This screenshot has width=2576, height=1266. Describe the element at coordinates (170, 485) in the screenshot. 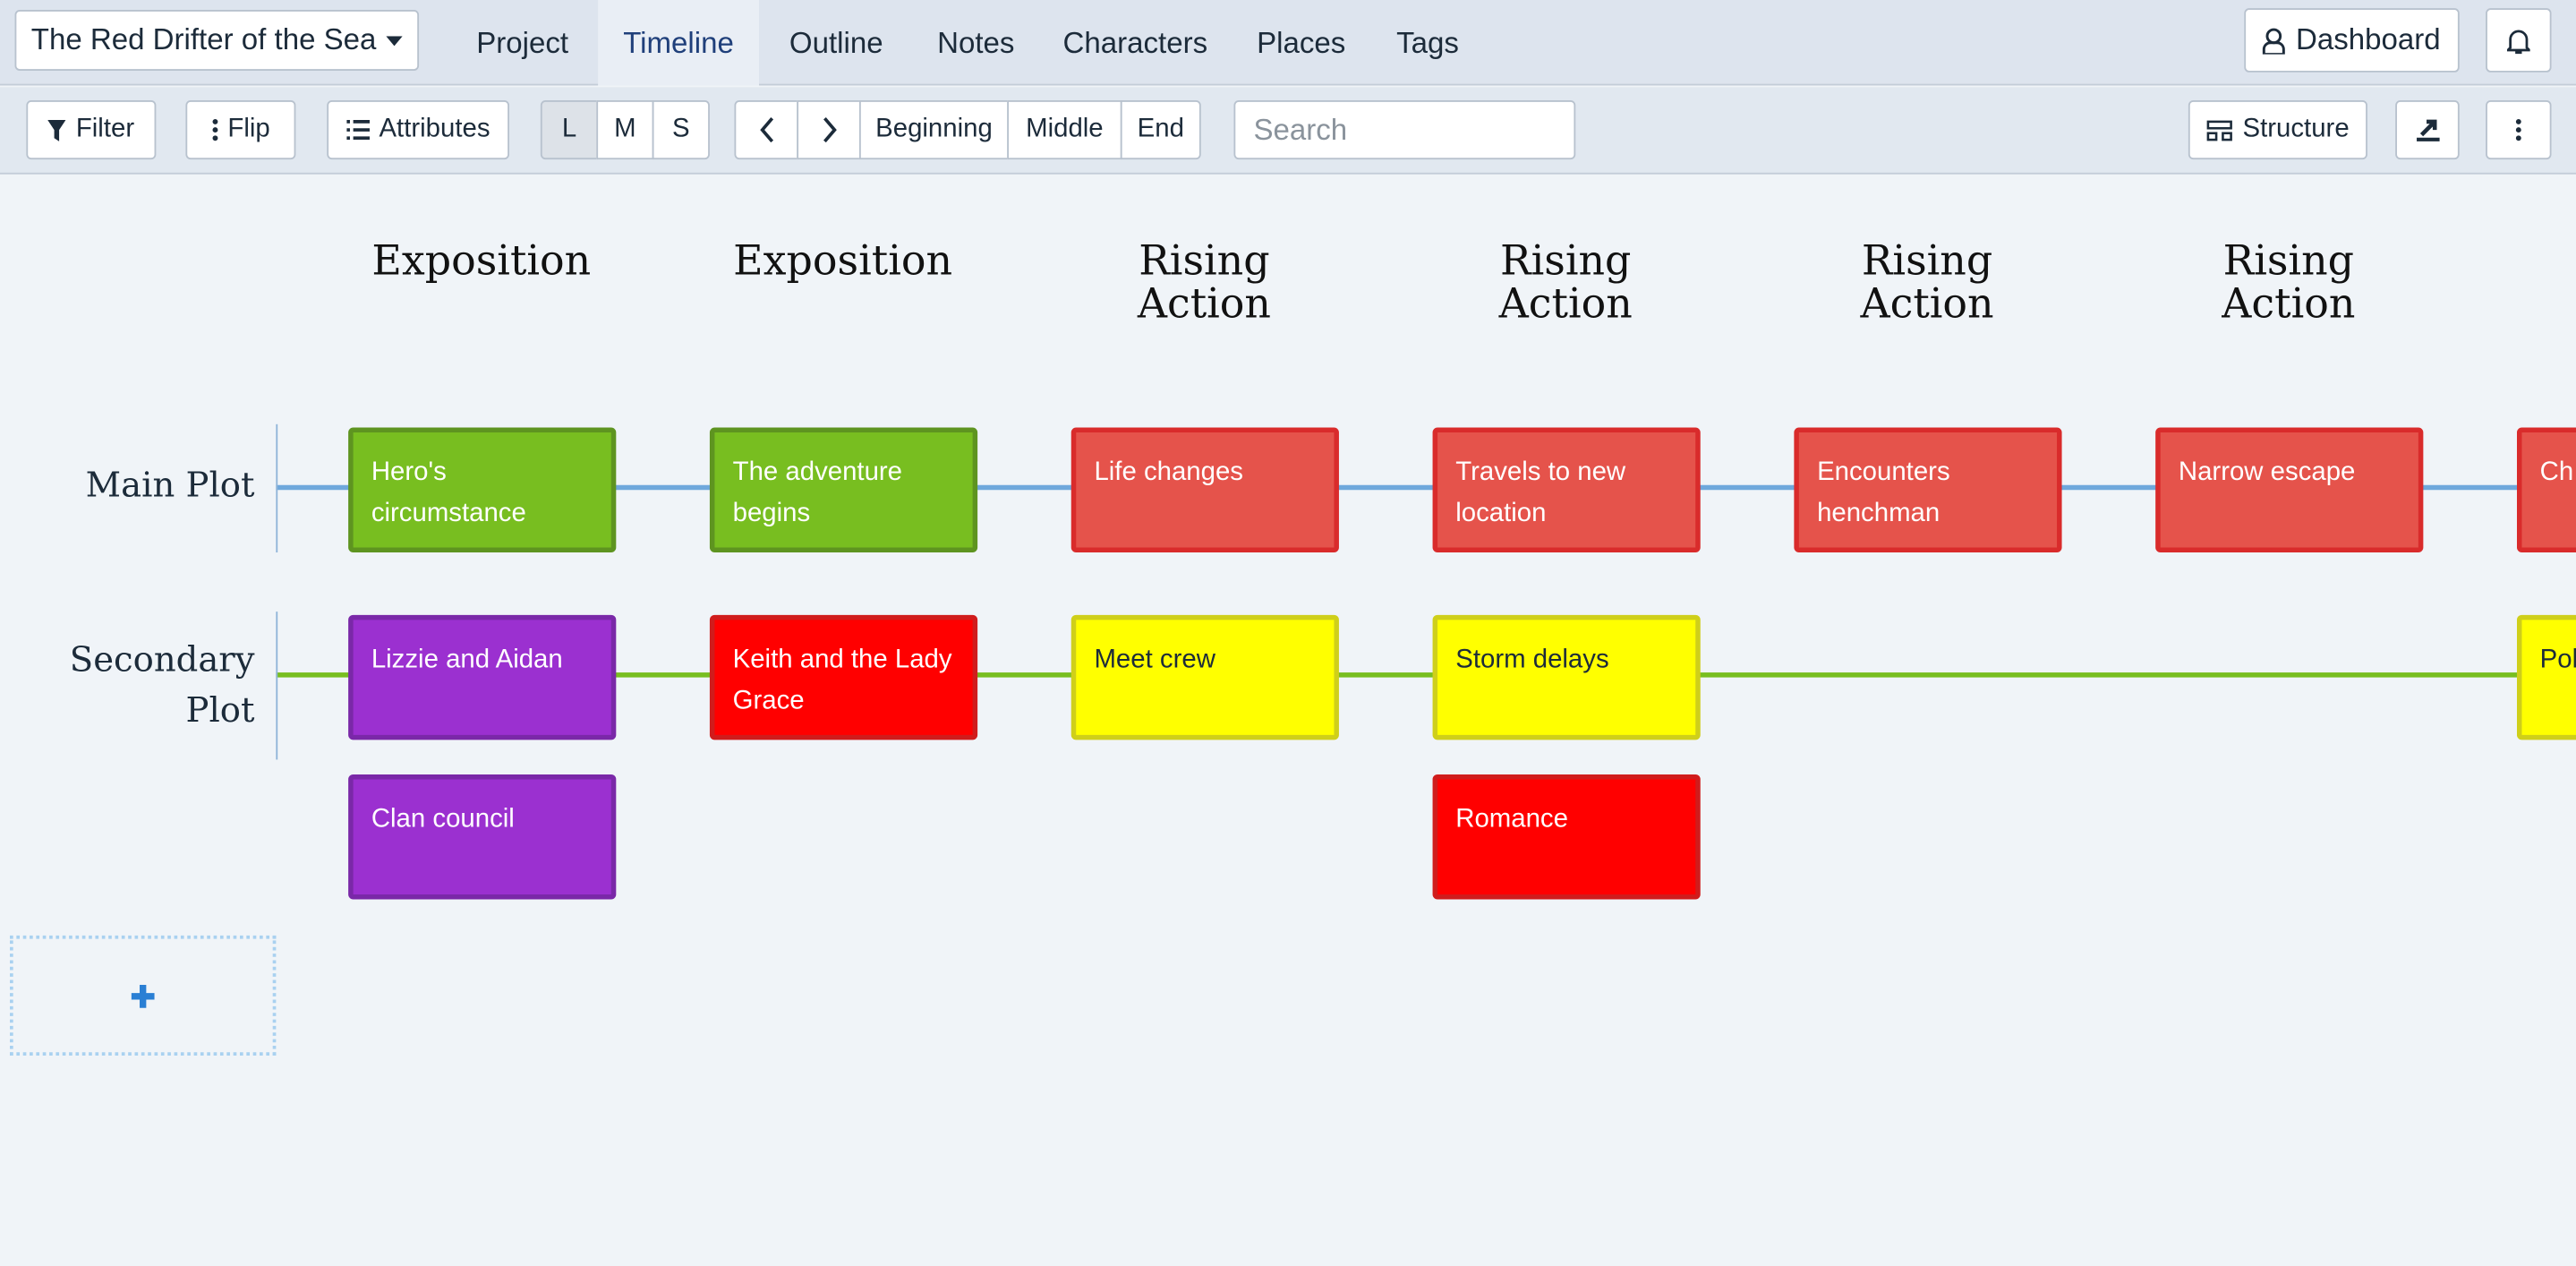

I see `plotline-name: Main Plot` at that location.